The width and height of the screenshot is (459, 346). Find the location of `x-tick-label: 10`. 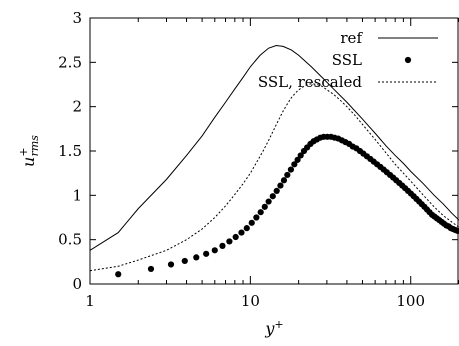

x-tick-label: 10 is located at coordinates (250, 301).